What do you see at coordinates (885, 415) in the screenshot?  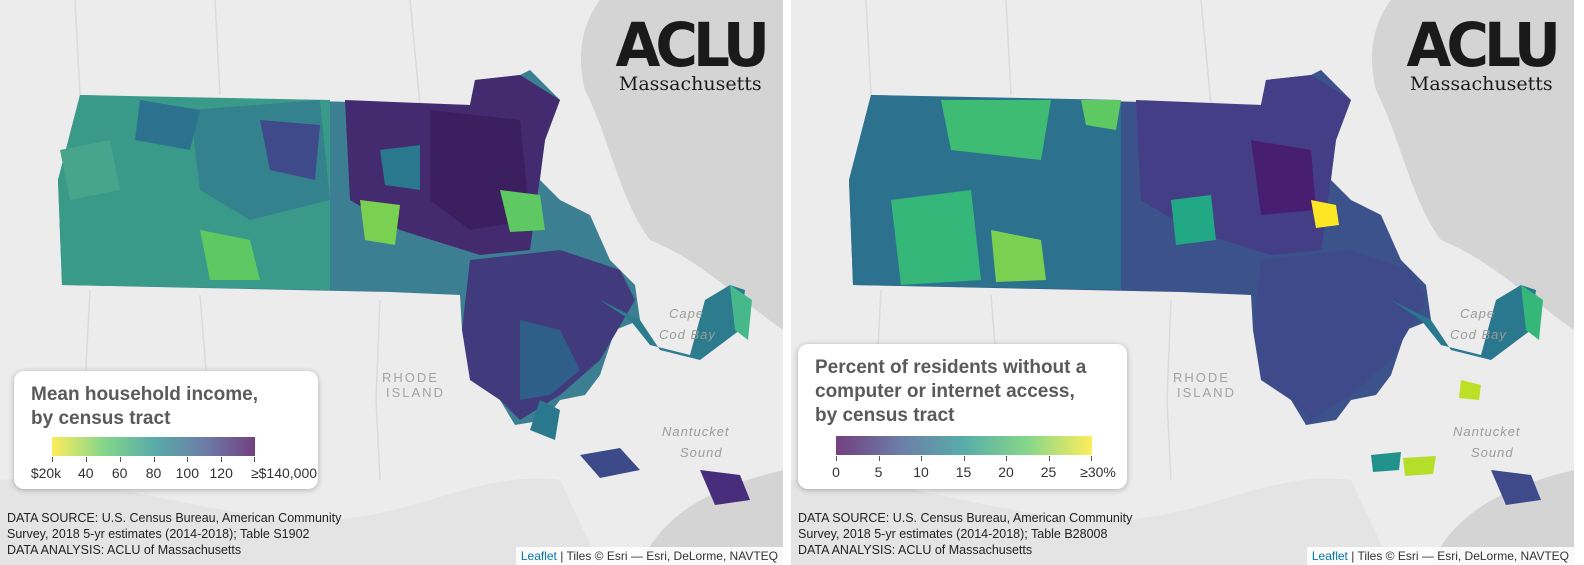 I see `legend-title-line3: by census tract` at bounding box center [885, 415].